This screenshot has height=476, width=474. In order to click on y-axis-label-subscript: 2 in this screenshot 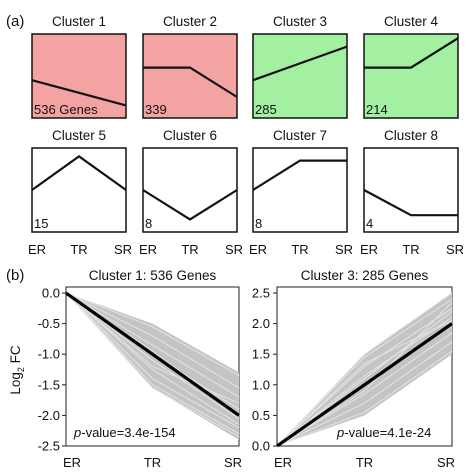, I will do `click(21, 369)`.